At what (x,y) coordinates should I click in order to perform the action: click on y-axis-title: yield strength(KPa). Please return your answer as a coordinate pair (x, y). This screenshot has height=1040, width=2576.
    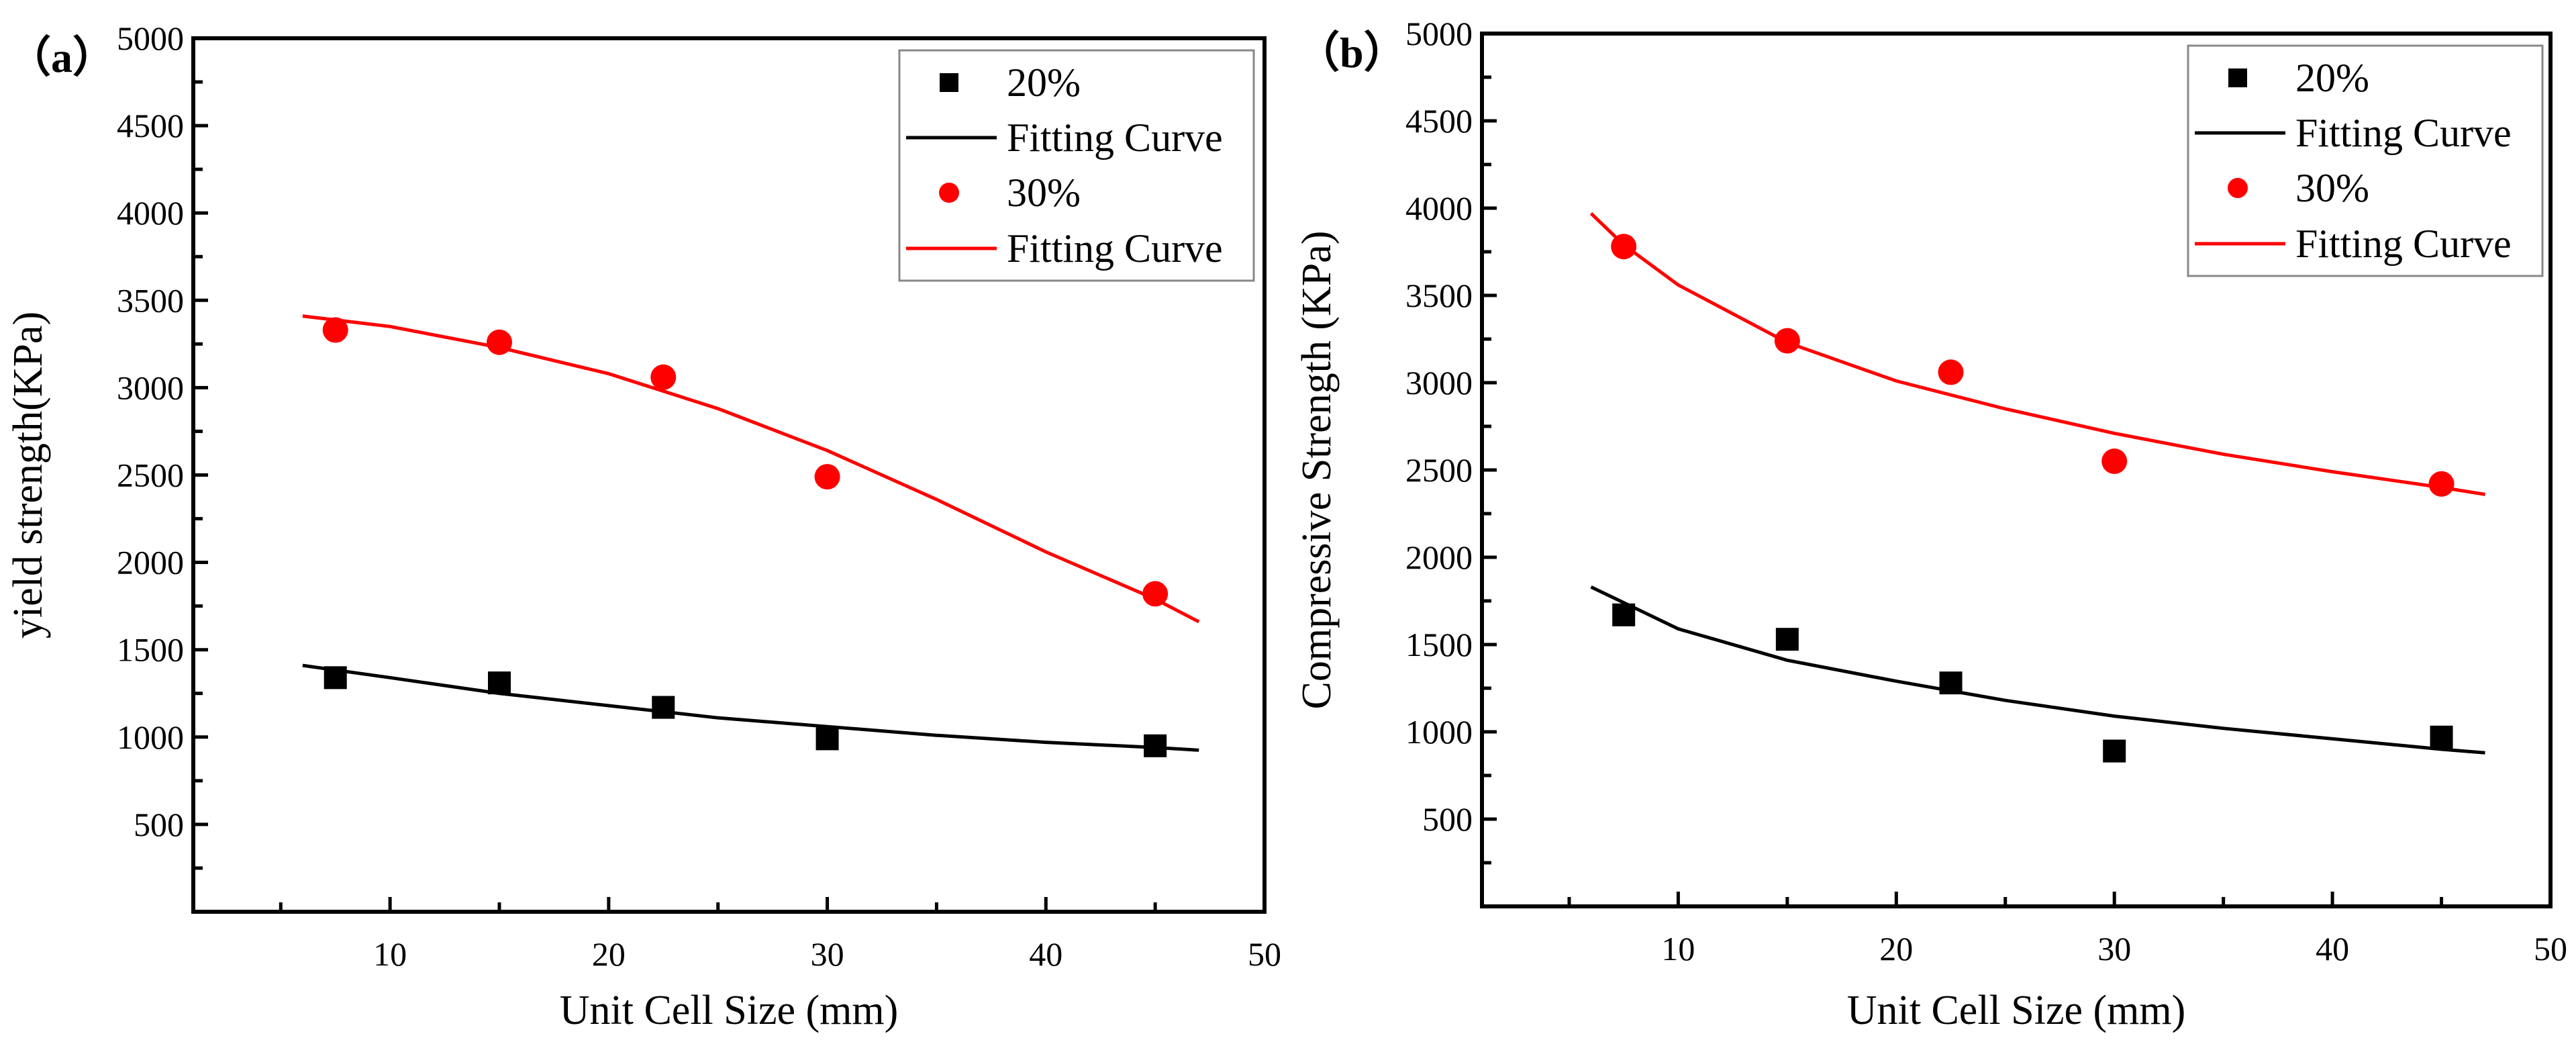
    Looking at the image, I should click on (28, 475).